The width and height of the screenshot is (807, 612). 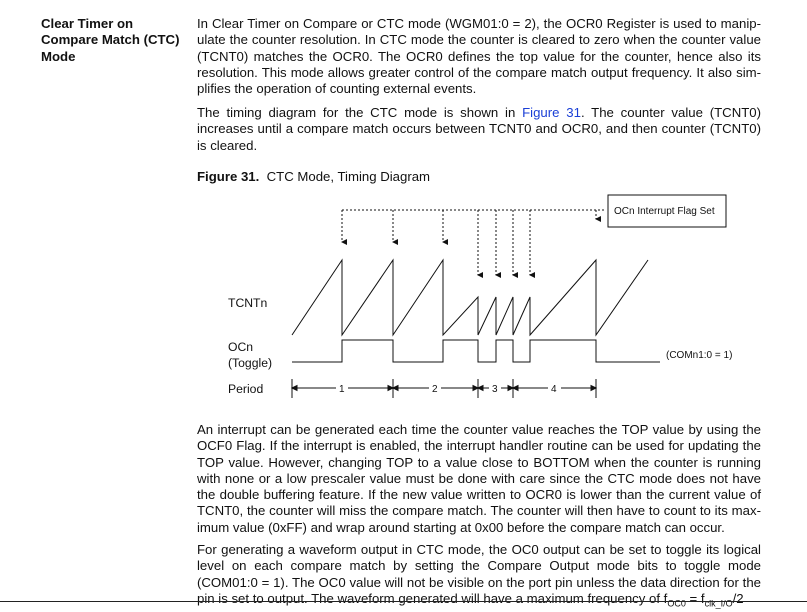 I want to click on text-line: is cleared., so click(x=227, y=145).